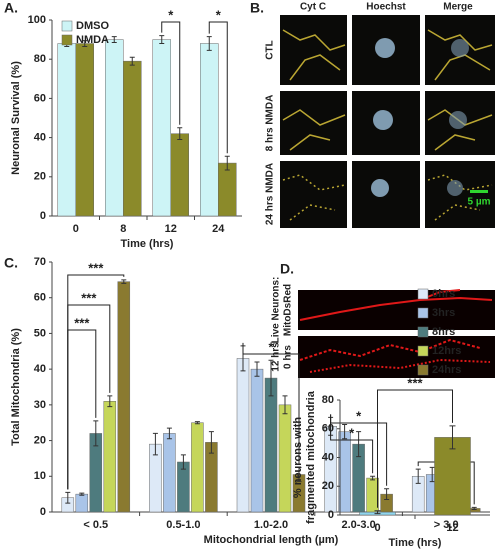 This screenshot has width=500, height=554. I want to click on panel-label: A., so click(11, 8).